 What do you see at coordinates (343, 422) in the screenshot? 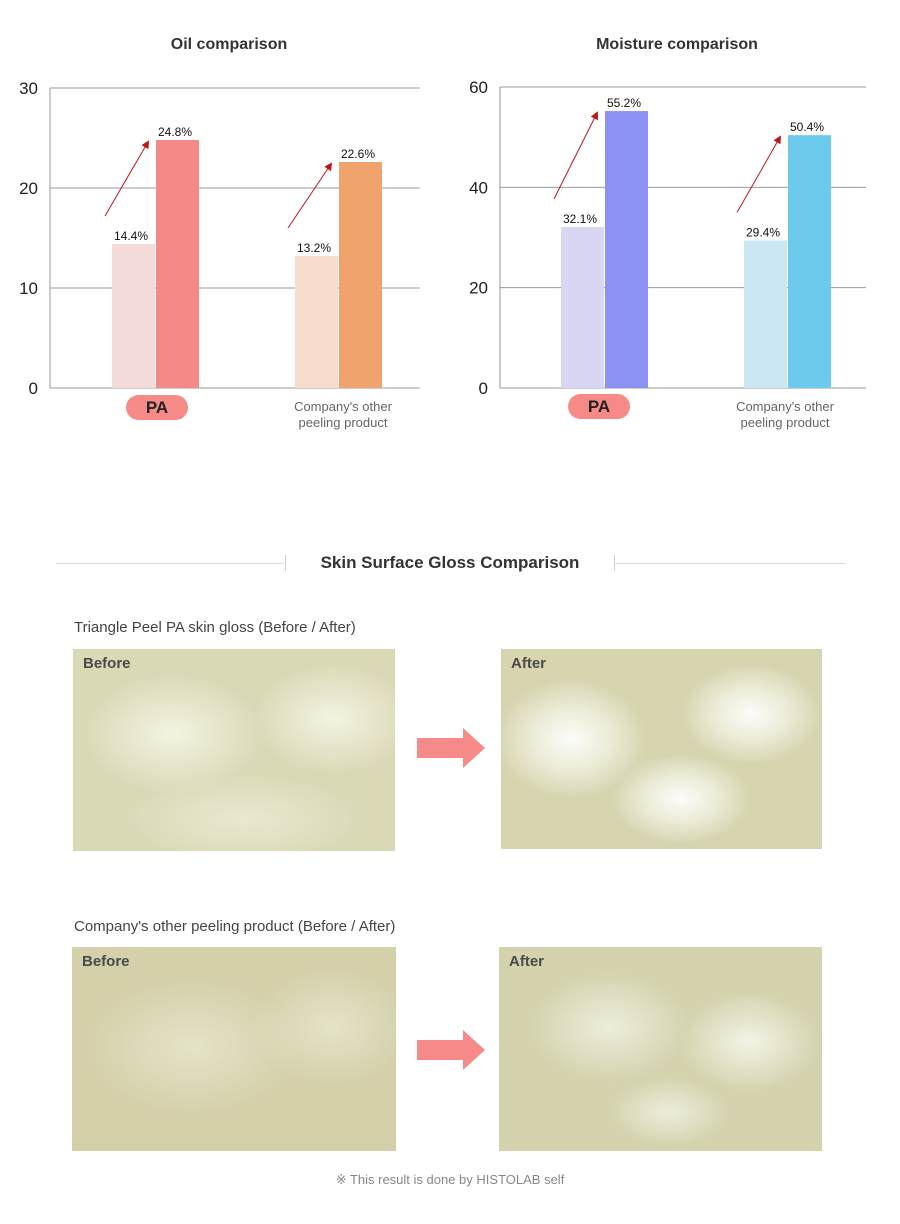
I see `oil-category-other-line-2: peeling product` at bounding box center [343, 422].